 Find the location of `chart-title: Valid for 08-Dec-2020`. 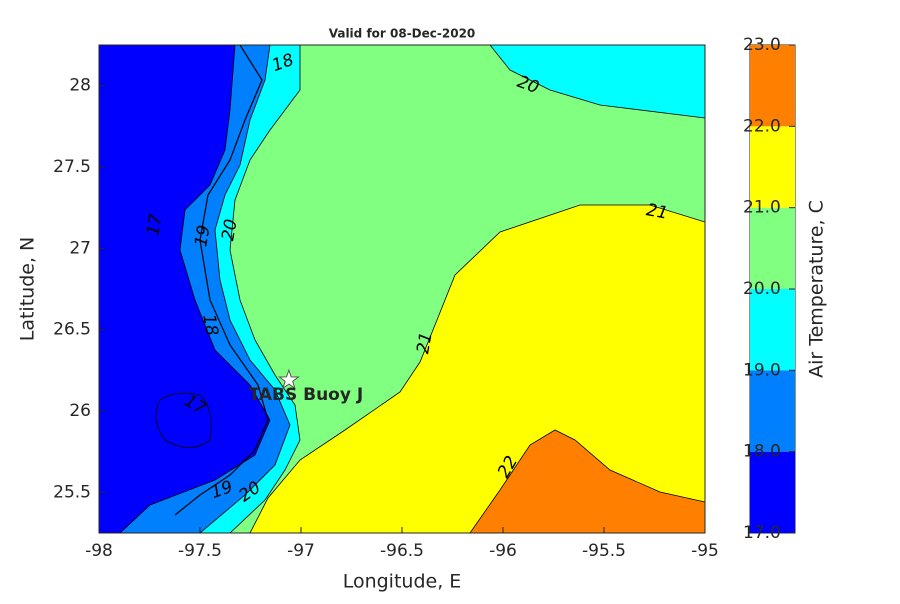

chart-title: Valid for 08-Dec-2020 is located at coordinates (402, 34).